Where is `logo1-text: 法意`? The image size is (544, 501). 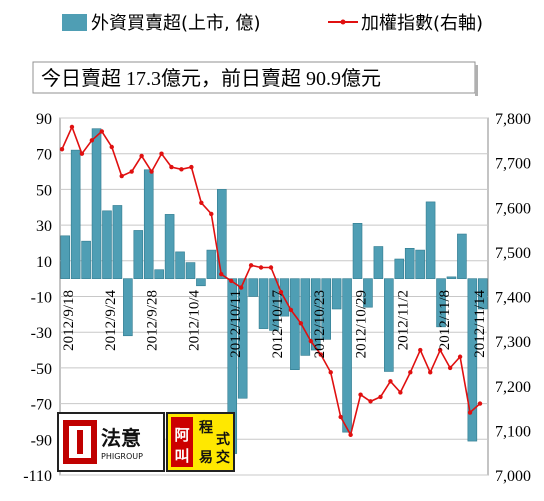 logo1-text: 法意 is located at coordinates (121, 438).